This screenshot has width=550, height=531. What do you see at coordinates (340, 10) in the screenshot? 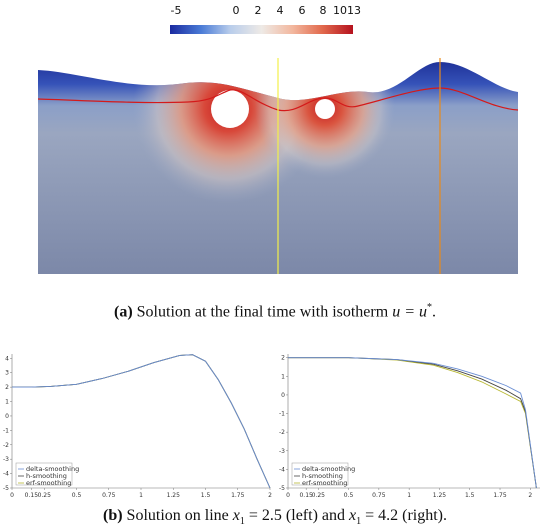
I see `colorbar-tick: 10` at bounding box center [340, 10].